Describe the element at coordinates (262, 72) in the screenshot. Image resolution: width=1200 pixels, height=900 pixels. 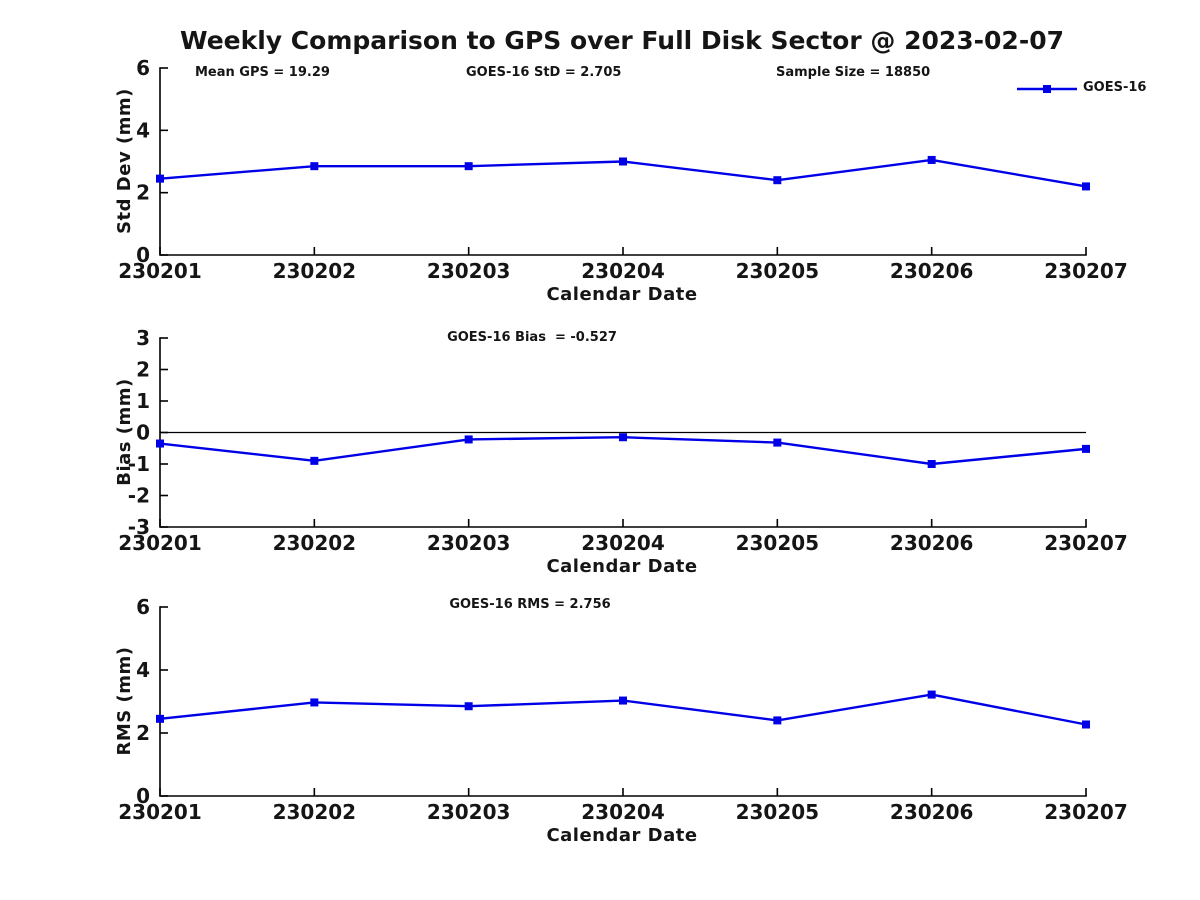
I see `annotation-mean-gps: Mean GPS = 19.29` at that location.